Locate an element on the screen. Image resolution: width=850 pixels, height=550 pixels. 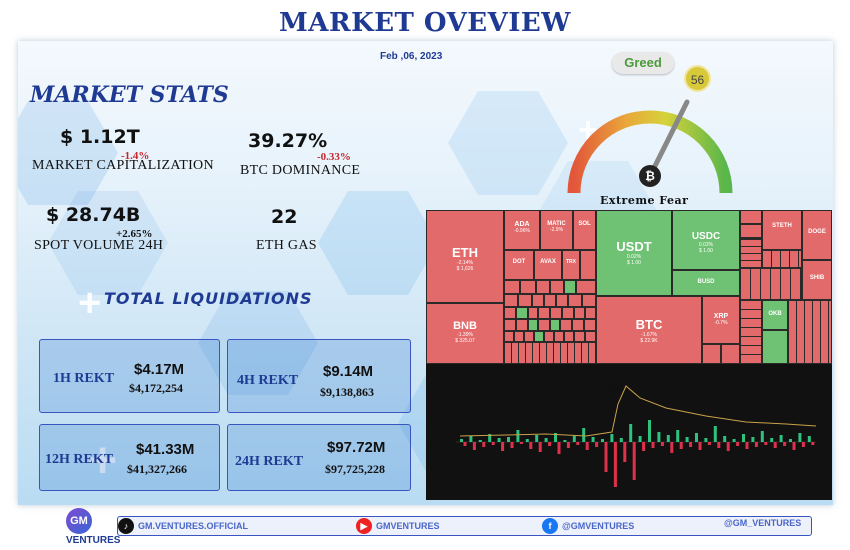
heatmap-tile-doge: DOGE is located at coordinates (817, 235).